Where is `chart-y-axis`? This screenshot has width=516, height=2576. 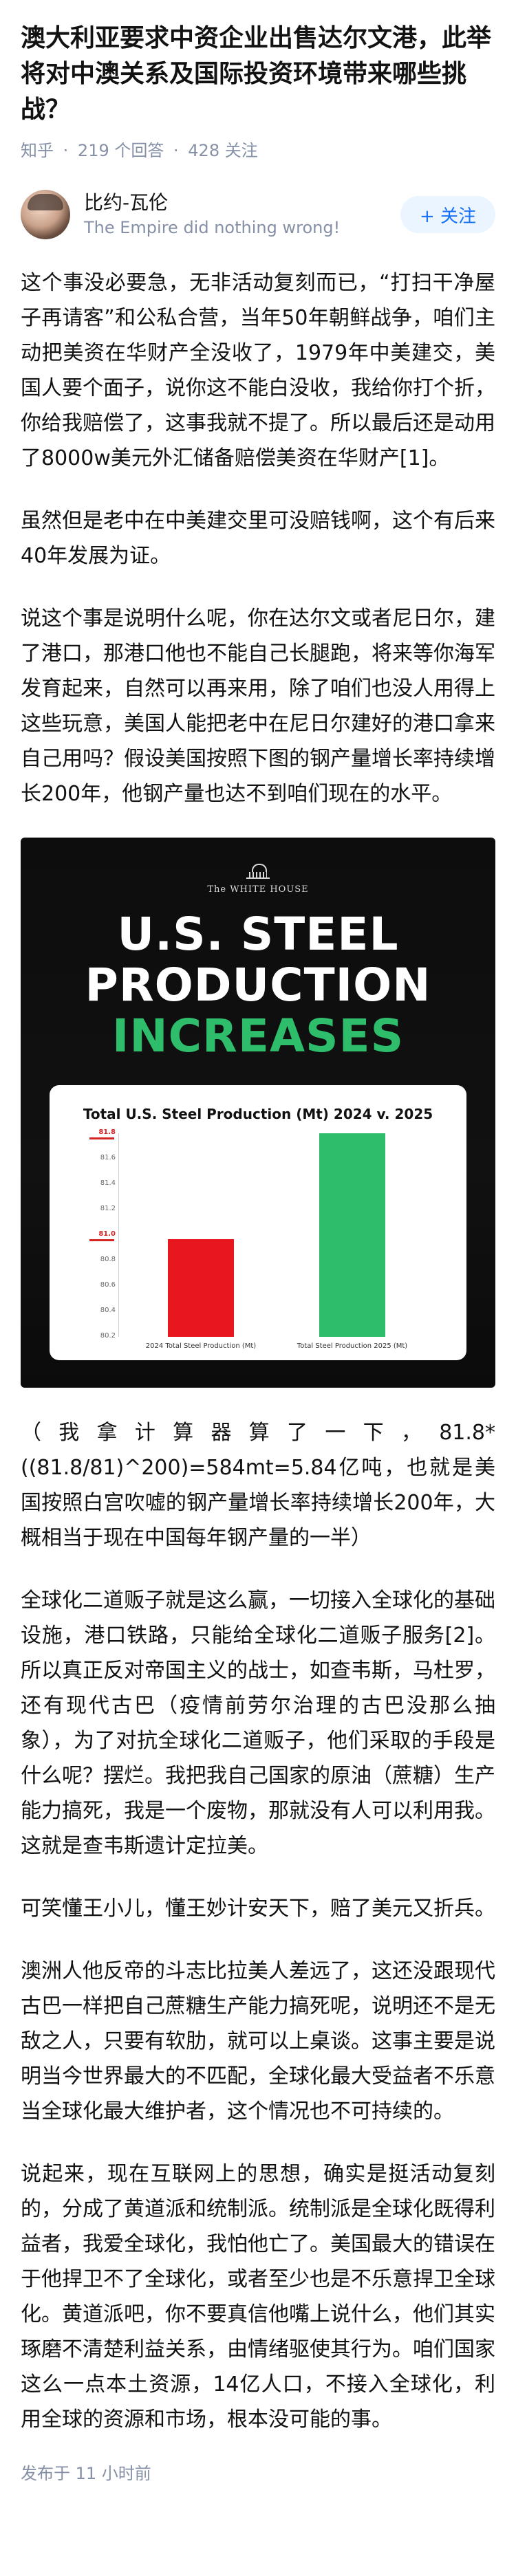 chart-y-axis is located at coordinates (118, 1235).